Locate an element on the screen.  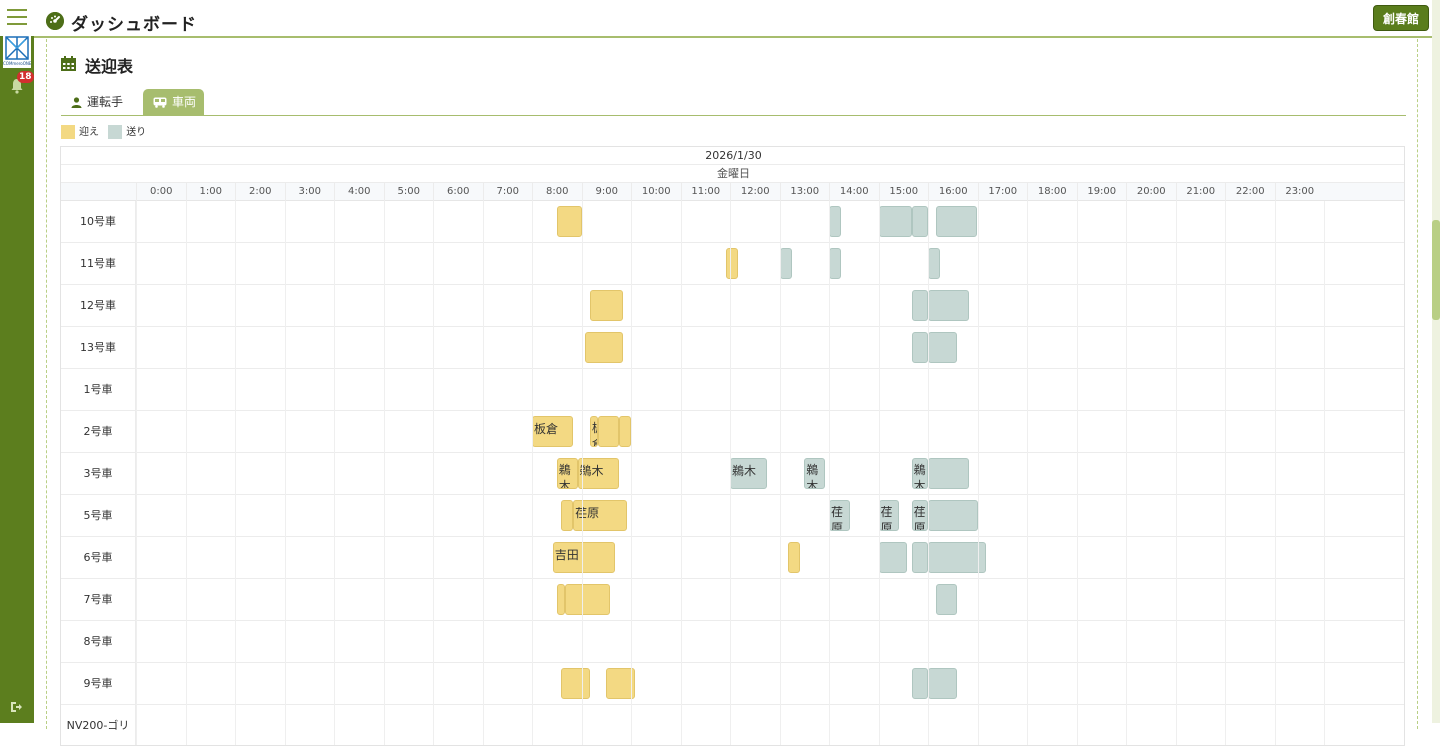
vehicle-row: NV200-ゴリ is located at coordinates (732, 725).